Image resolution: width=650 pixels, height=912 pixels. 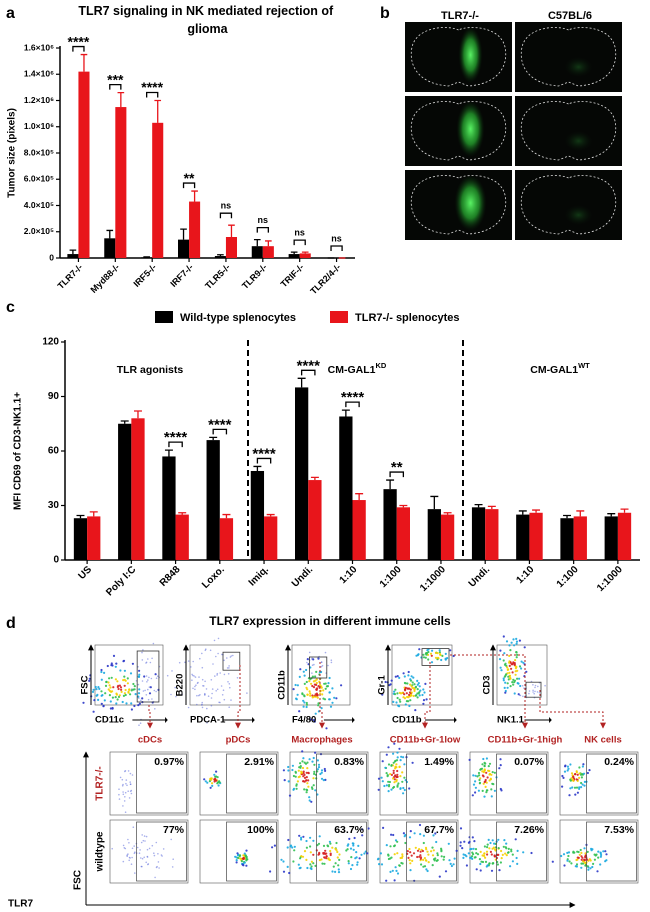 What do you see at coordinates (611, 783) in the screenshot?
I see `gate` at bounding box center [611, 783].